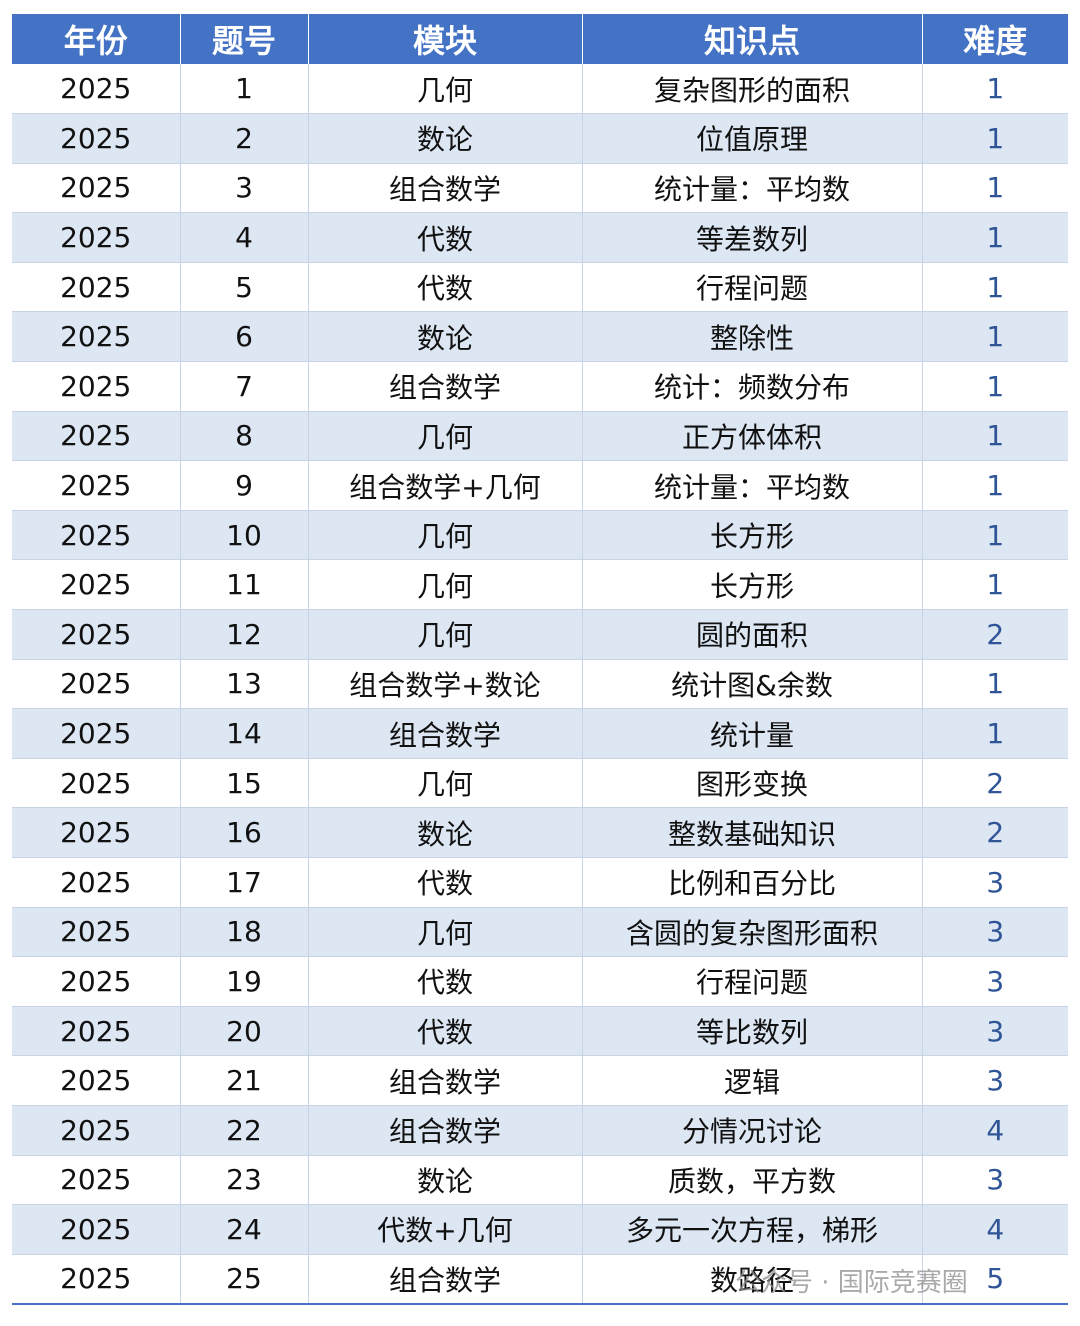 Image resolution: width=1080 pixels, height=1326 pixels. What do you see at coordinates (96, 39) in the screenshot?
I see `header-year: 年份` at bounding box center [96, 39].